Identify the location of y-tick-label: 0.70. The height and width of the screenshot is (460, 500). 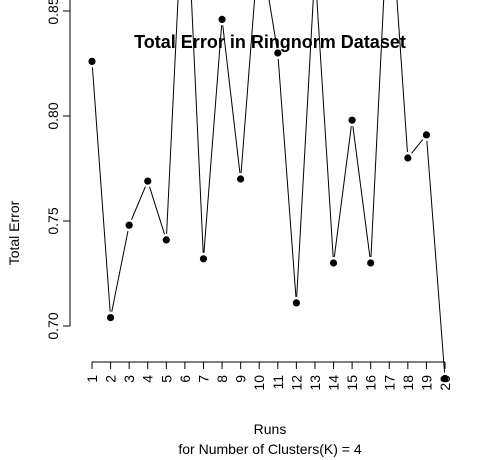
(53, 325).